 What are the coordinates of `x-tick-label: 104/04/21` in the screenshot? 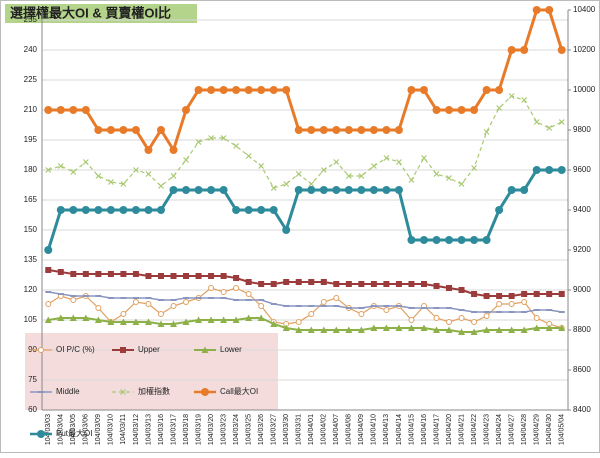 It's located at (461, 429).